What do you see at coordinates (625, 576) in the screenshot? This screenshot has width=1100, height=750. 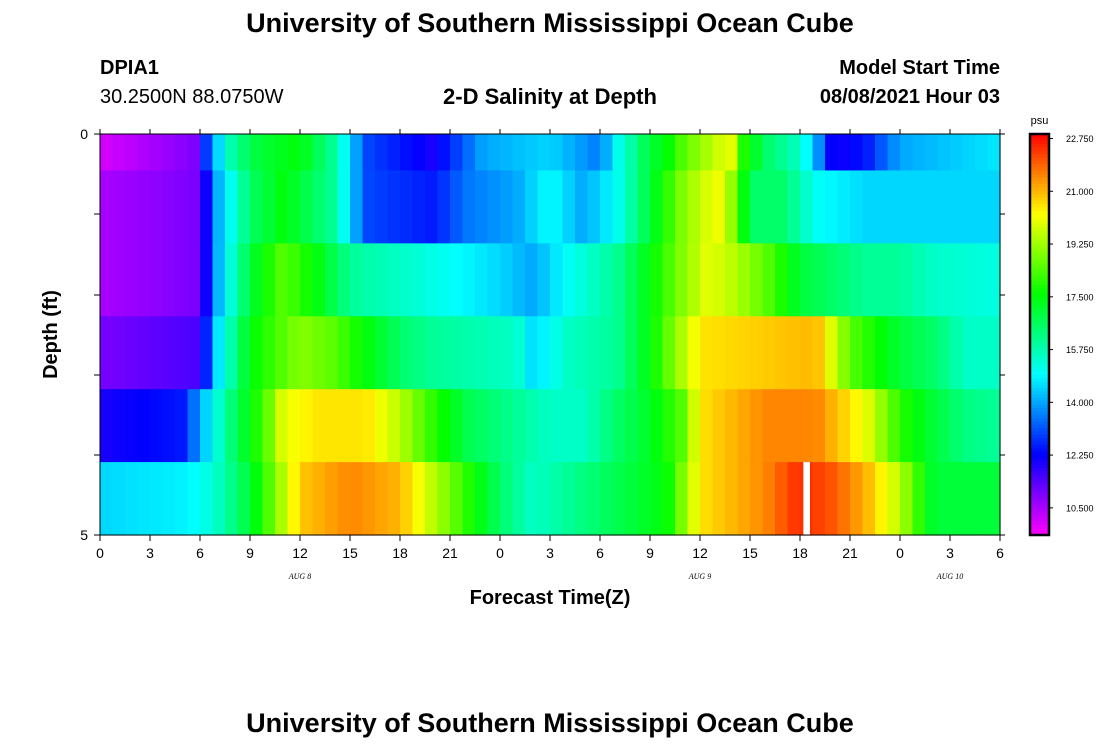 I see `date-labels: AUG 8 AUG 9 AUG 10` at bounding box center [625, 576].